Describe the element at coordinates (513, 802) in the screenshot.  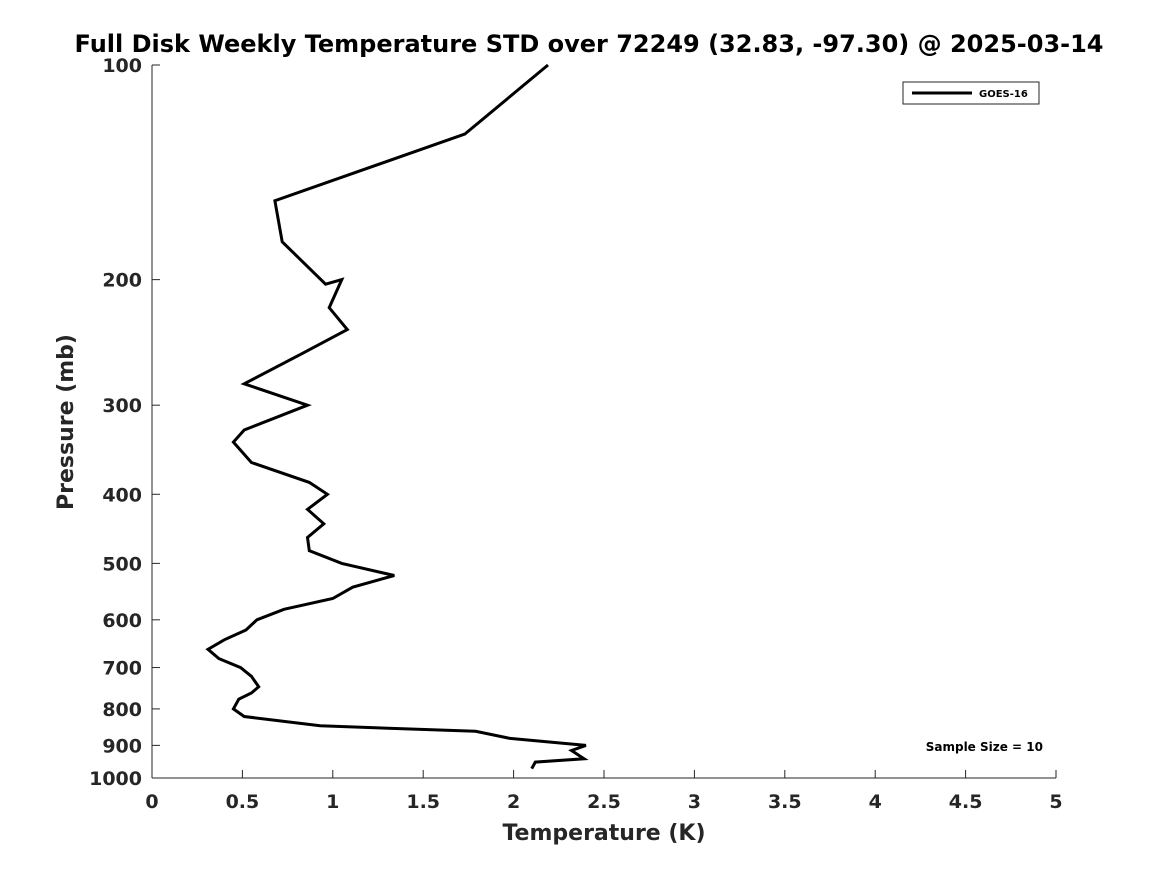
I see `x-tick-label: 2` at that location.